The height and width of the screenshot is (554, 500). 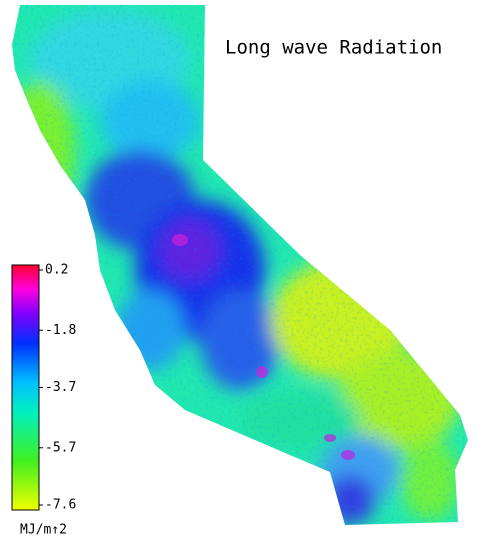 I want to click on colorbar-scale, so click(x=25, y=387).